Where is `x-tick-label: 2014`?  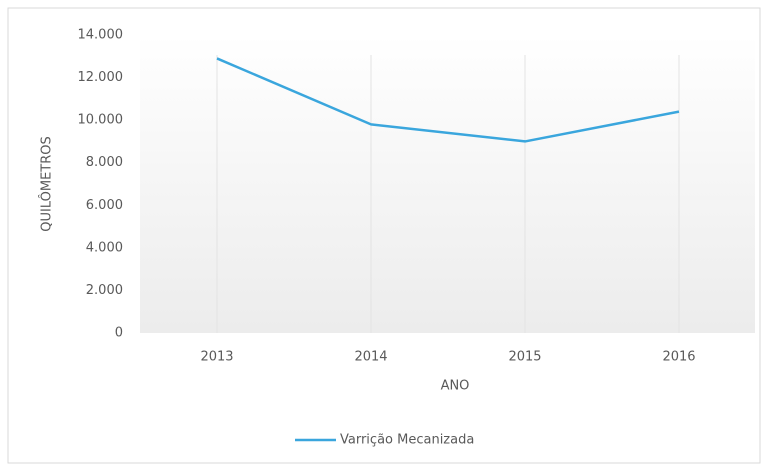 x-tick-label: 2014 is located at coordinates (370, 357).